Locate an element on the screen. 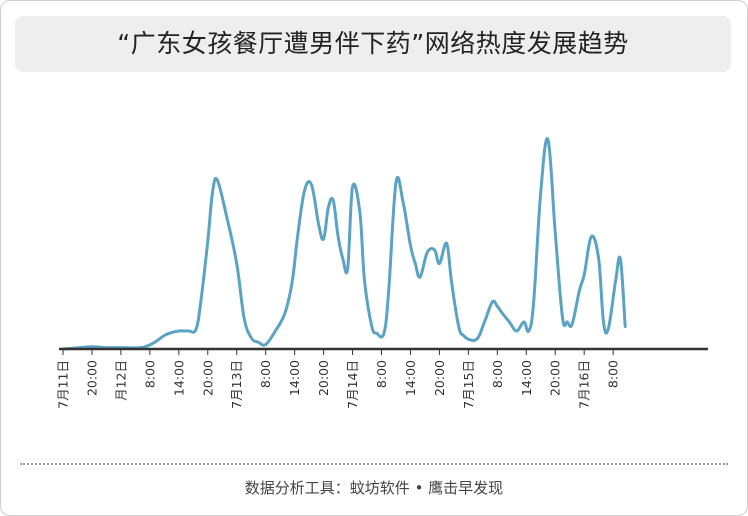  x-tick-label: 月12日 is located at coordinates (120, 380).